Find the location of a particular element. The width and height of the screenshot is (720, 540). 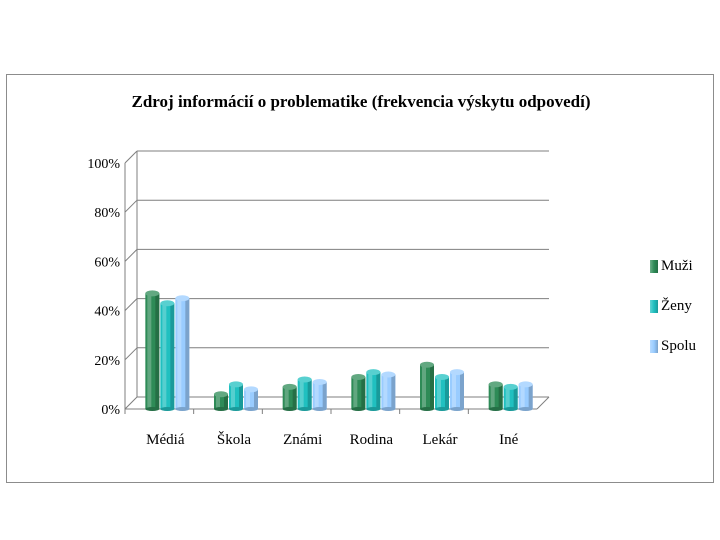

y-tick-label: 40% is located at coordinates (107, 312).